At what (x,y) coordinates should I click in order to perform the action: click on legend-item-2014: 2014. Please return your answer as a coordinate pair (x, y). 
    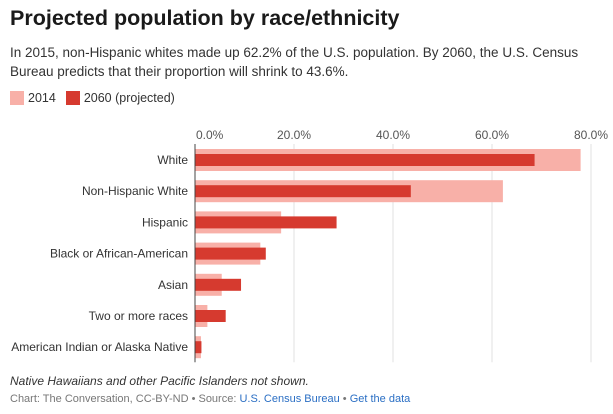
    Looking at the image, I should click on (33, 98).